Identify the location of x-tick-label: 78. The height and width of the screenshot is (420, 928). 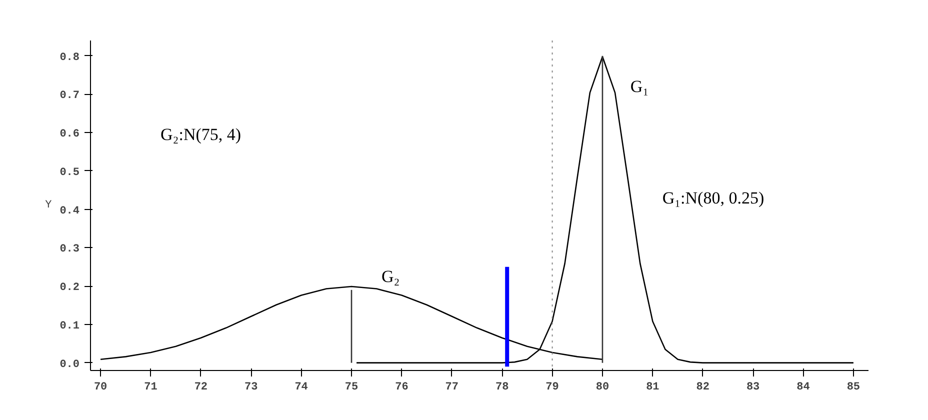
(502, 388).